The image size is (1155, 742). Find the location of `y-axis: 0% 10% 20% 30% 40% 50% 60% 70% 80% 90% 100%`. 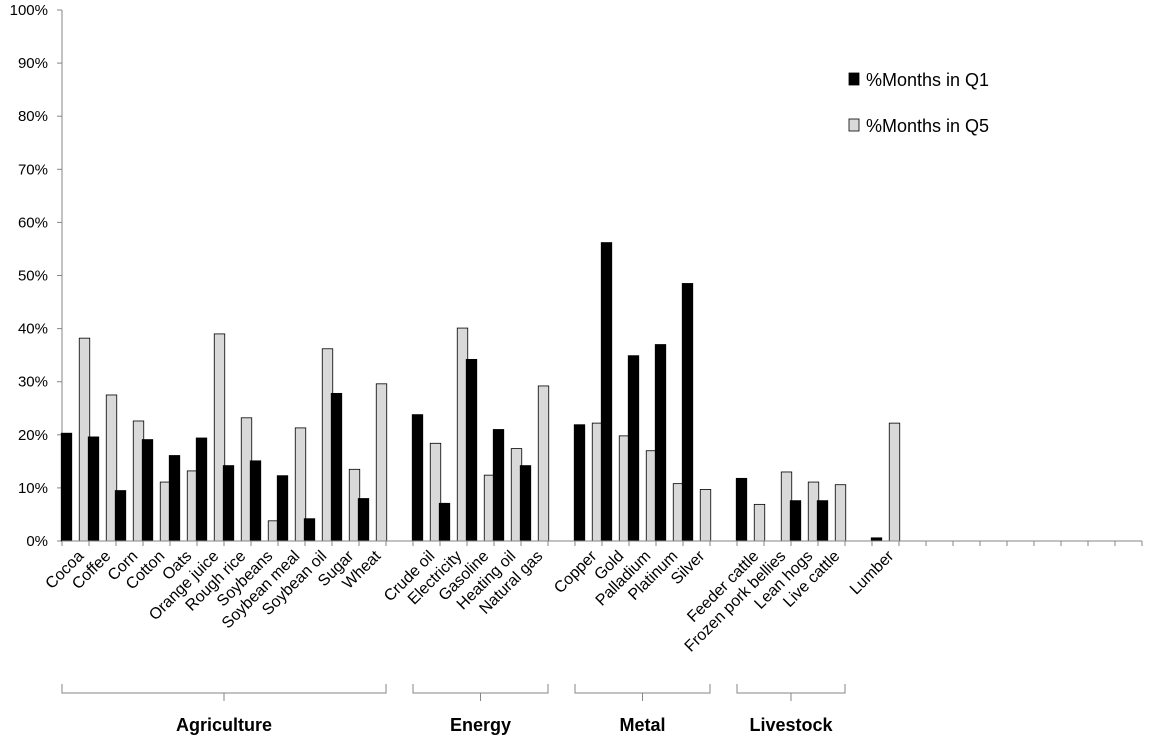

y-axis: 0% 10% 20% 30% 40% 50% 60% 70% 80% 90% 100% is located at coordinates (36, 276).